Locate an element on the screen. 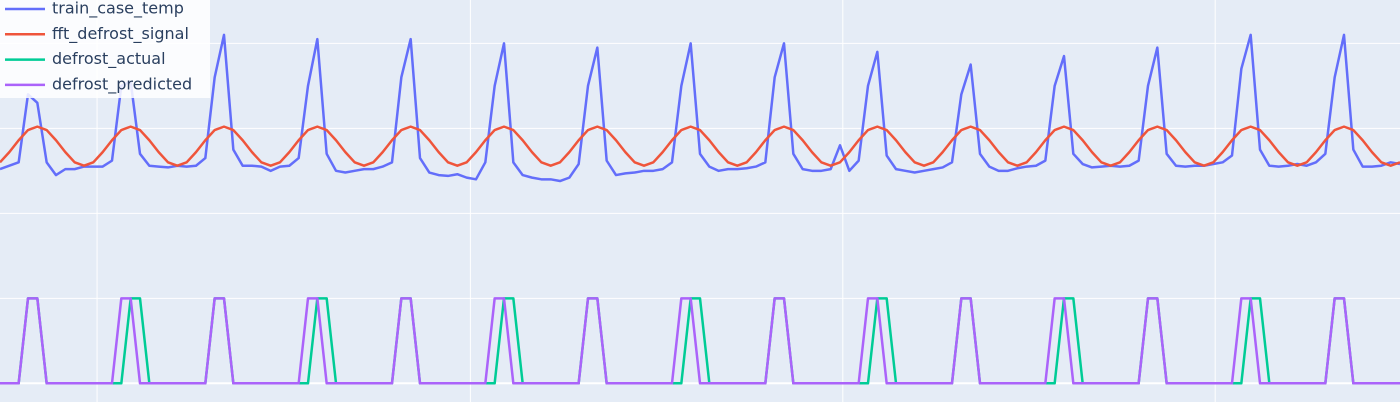  series-line is located at coordinates (700, 146).